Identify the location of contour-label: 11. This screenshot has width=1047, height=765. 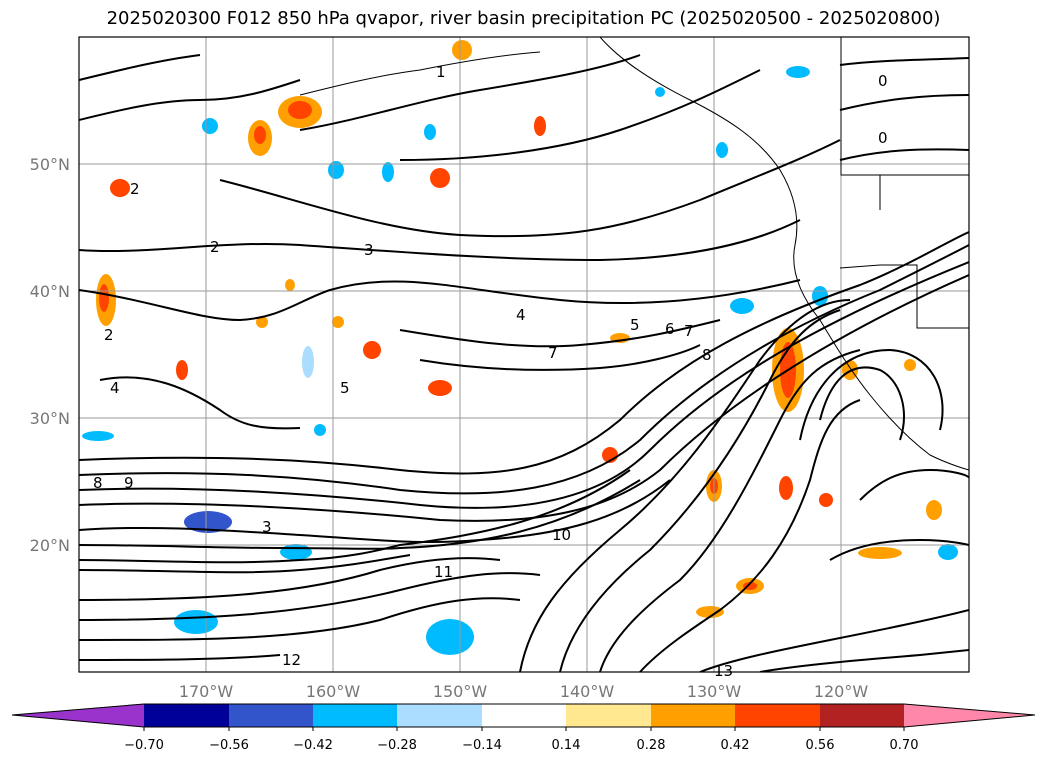
(443, 572).